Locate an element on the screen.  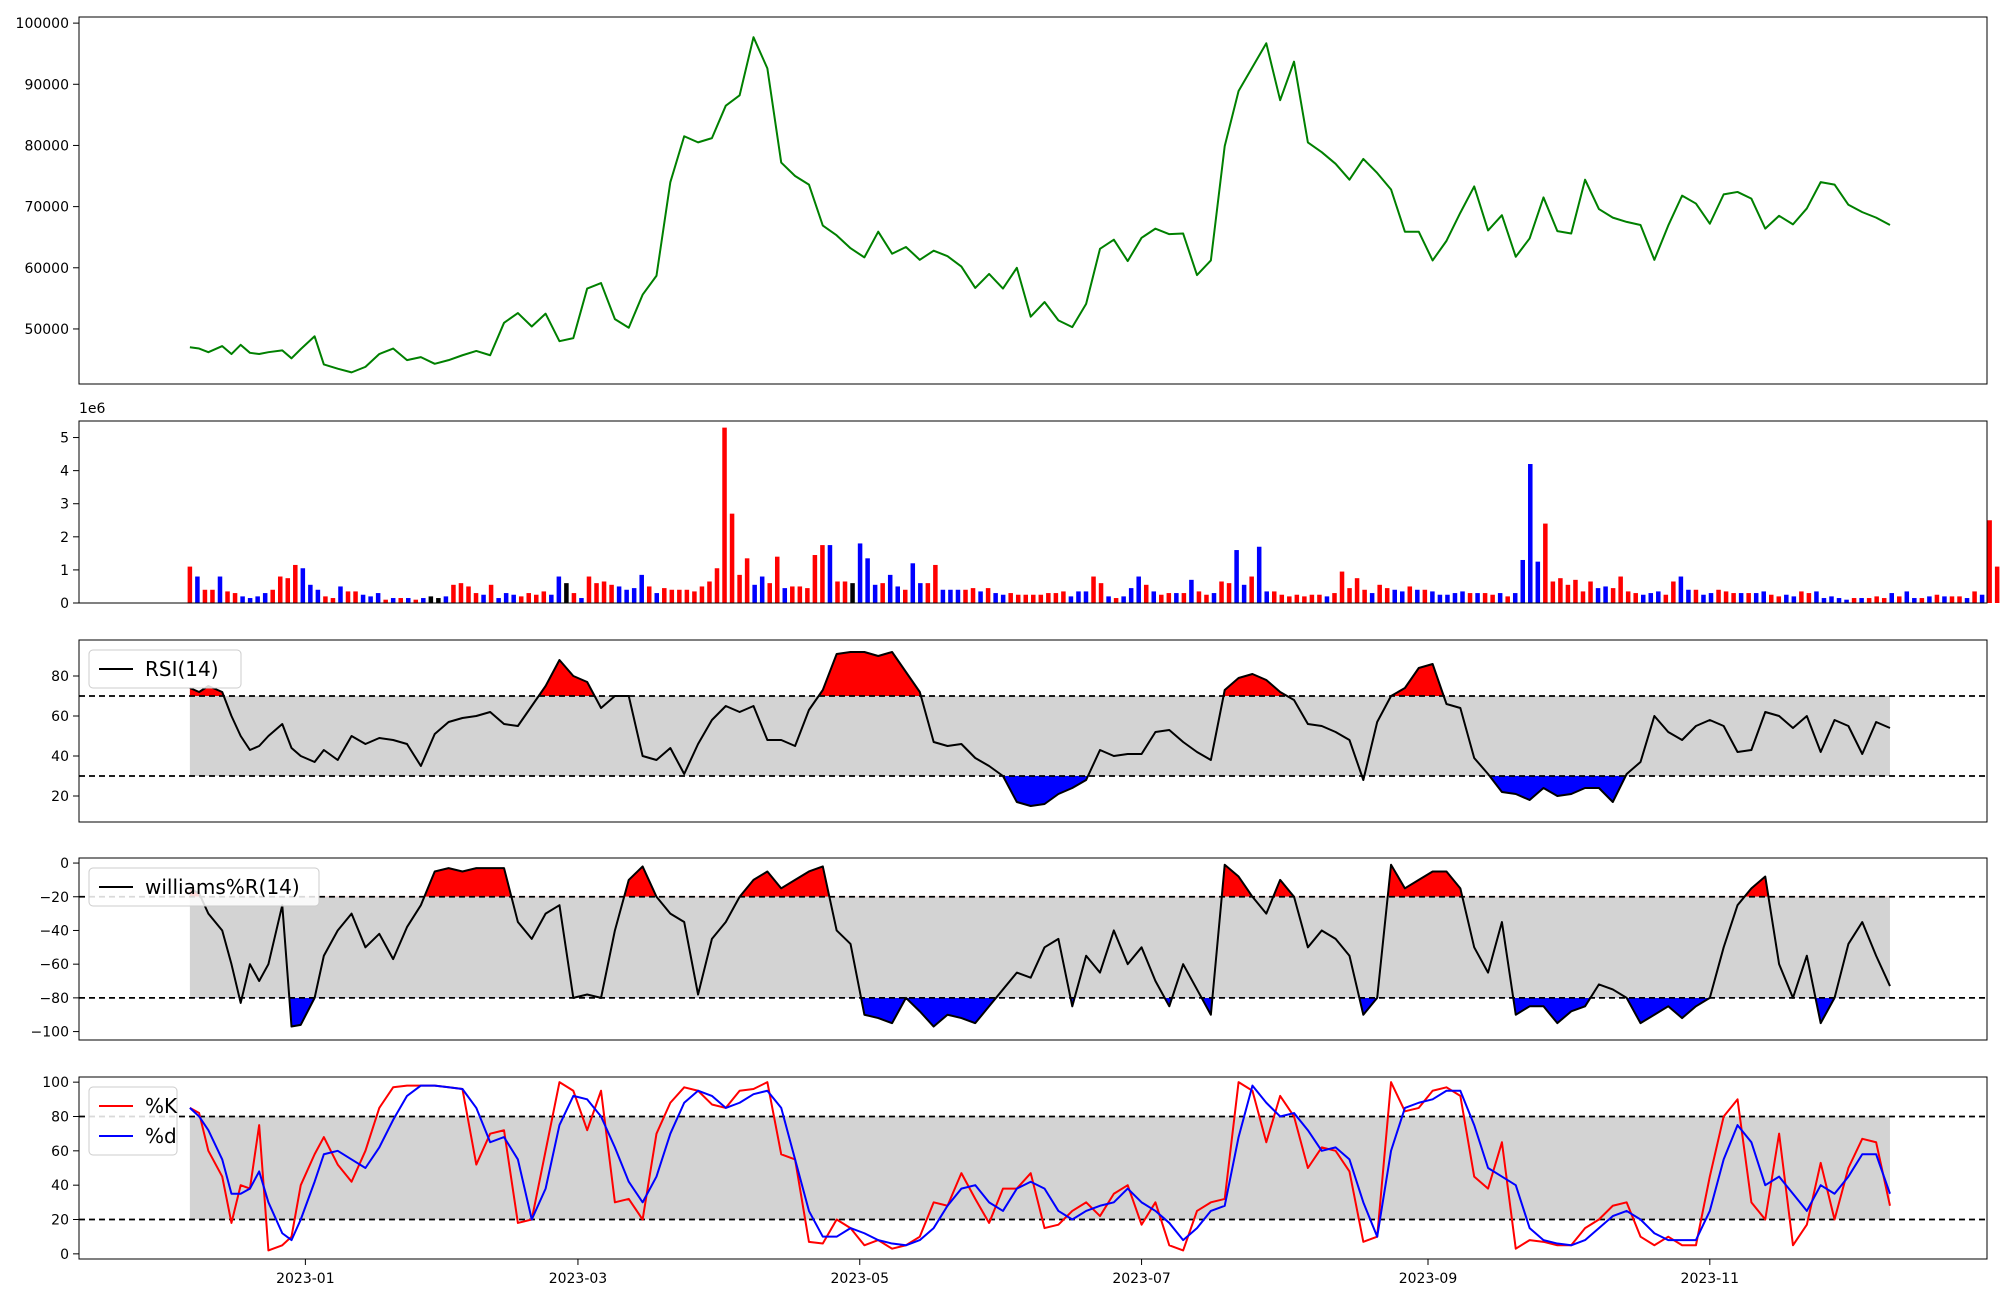
y-tick-label: 80000 is located at coordinates (46, 146).